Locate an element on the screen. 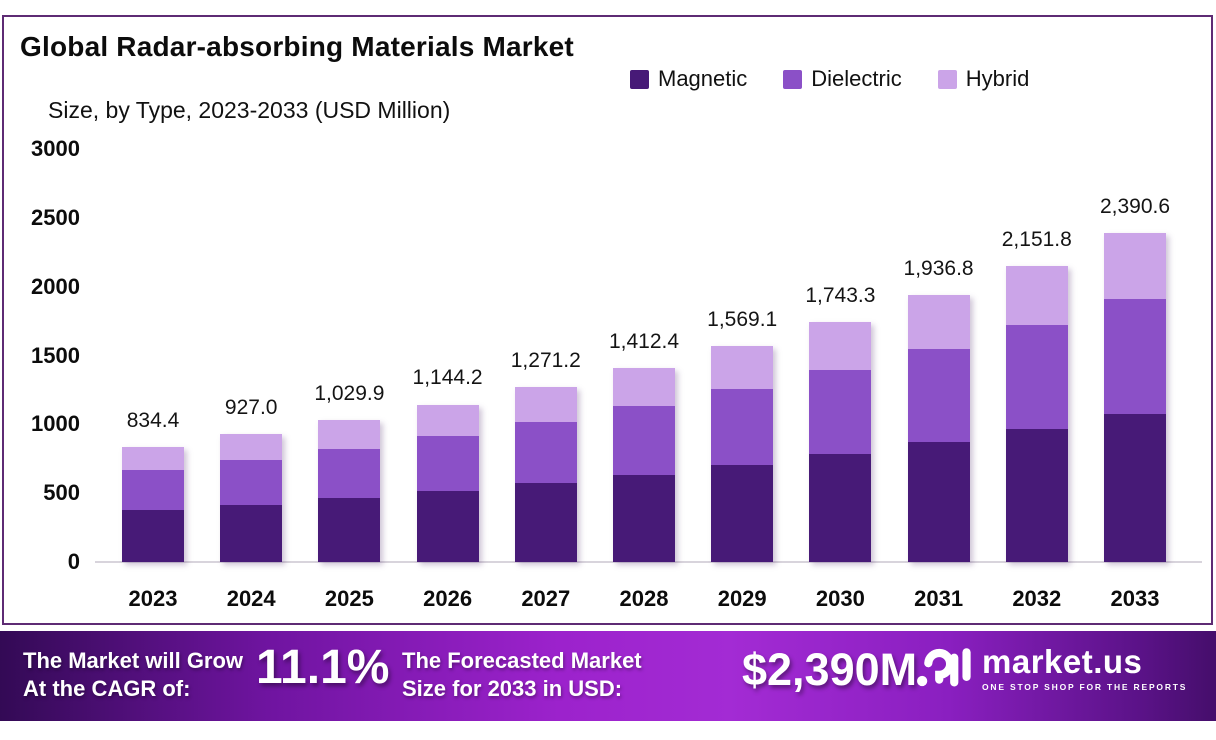  total-label-2030: 1,743.3 is located at coordinates (840, 296).